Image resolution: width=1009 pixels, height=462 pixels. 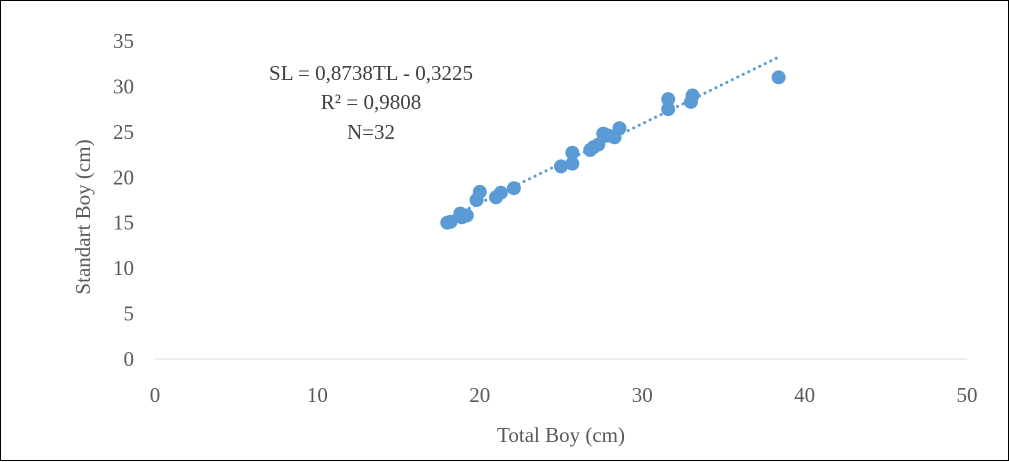 I want to click on equation-label: SL = 0,8738TL - 0,3225, so click(x=371, y=73).